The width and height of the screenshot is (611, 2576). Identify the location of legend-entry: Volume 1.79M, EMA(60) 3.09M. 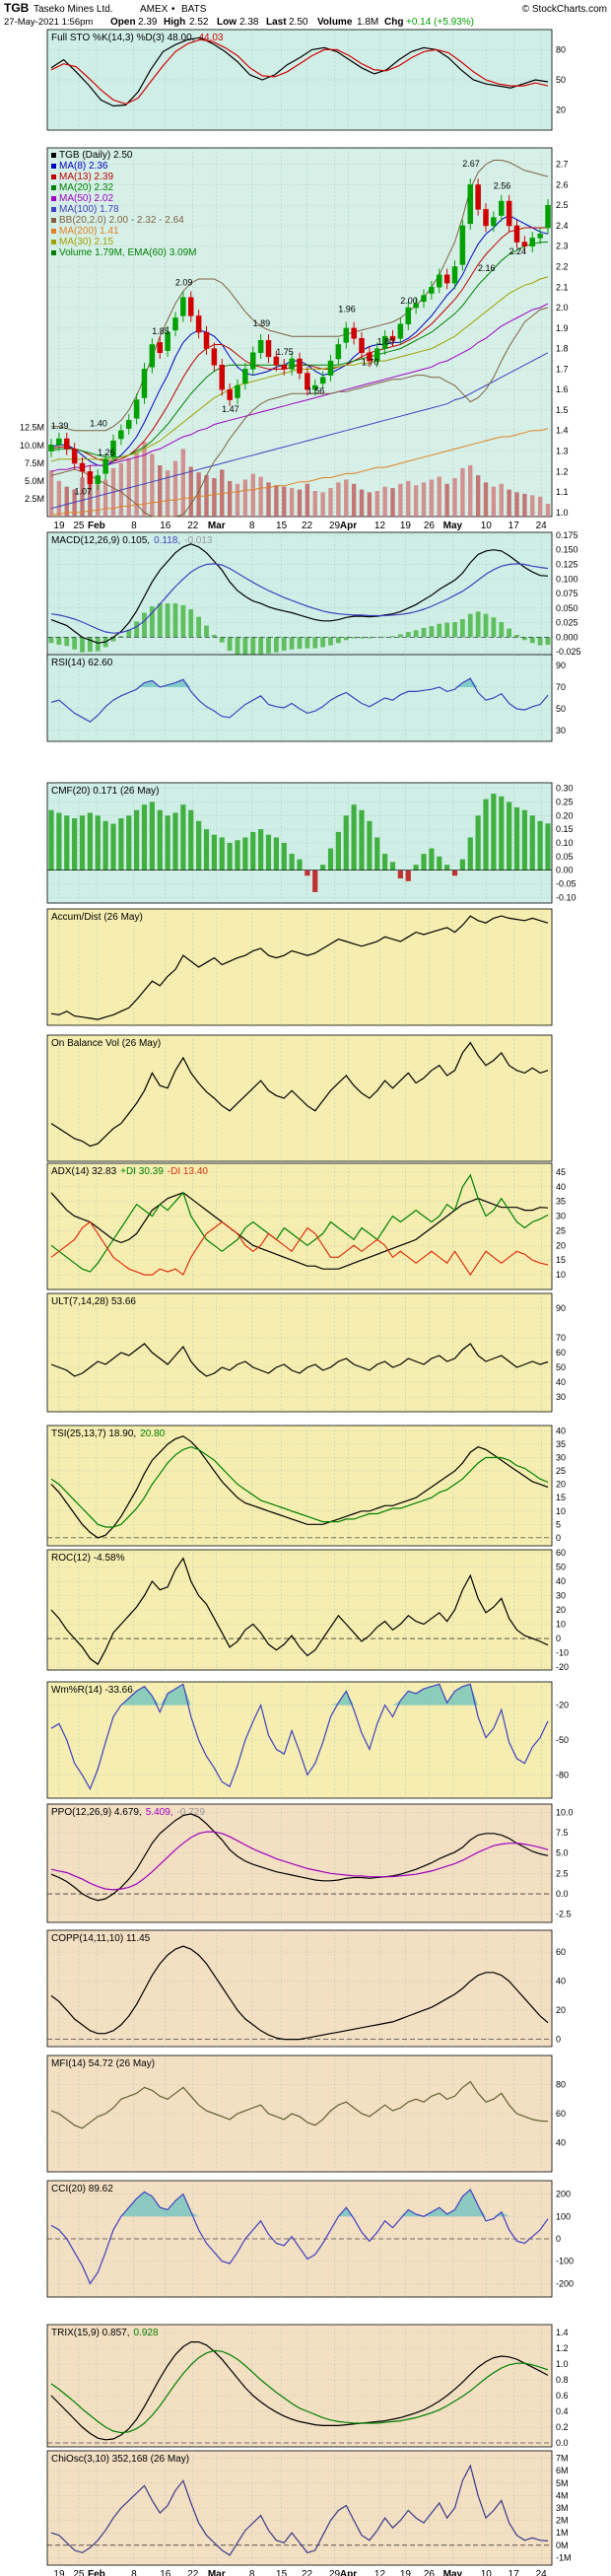
(128, 253).